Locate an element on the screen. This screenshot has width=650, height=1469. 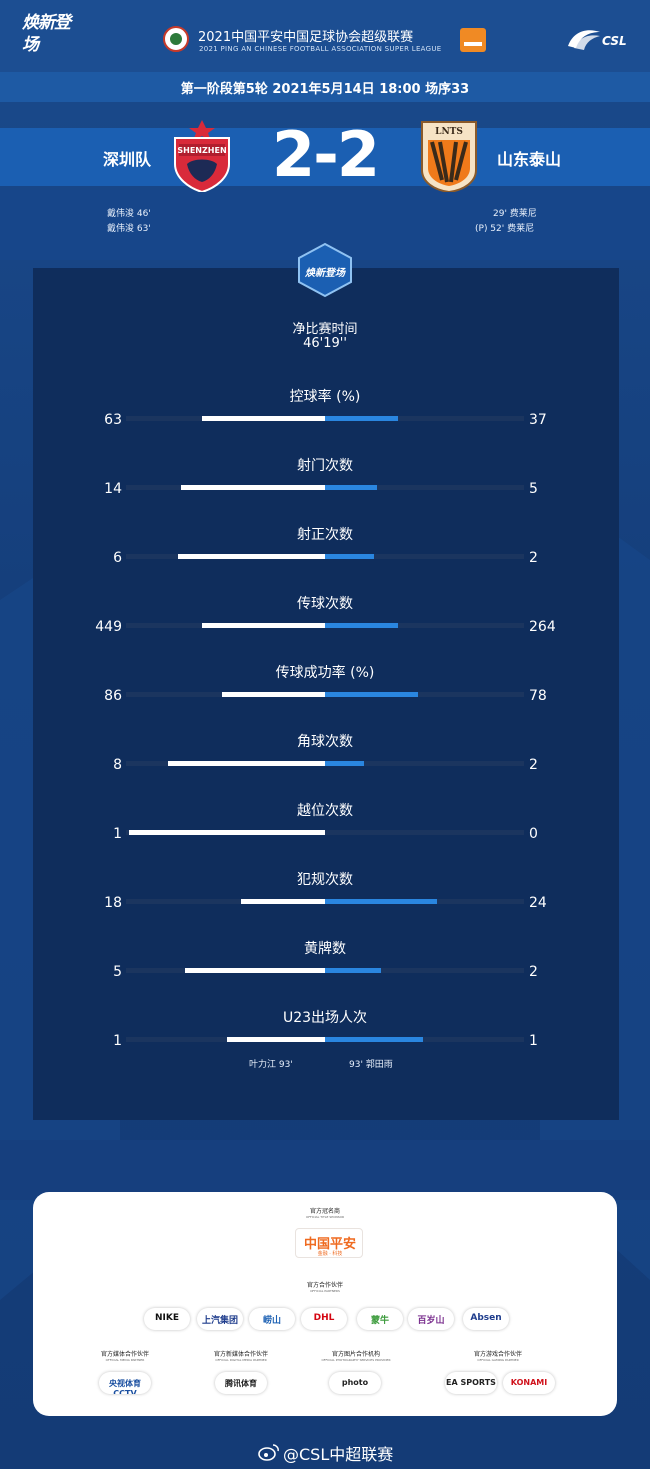
away-scorer: 29' 费莱尼 is located at coordinates (515, 214).